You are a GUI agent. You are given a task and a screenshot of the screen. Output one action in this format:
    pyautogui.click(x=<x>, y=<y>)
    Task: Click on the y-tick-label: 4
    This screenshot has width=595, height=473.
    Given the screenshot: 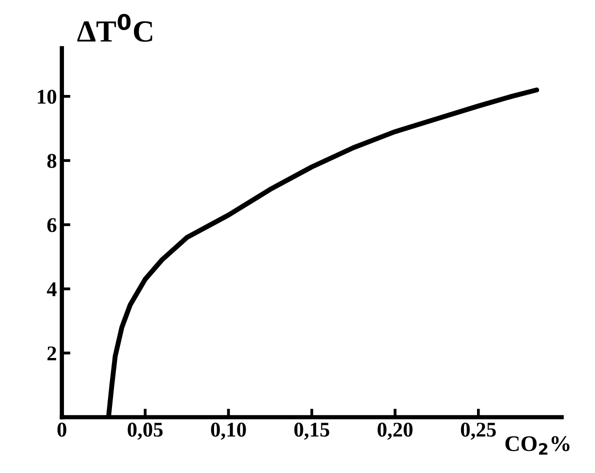 What is the action you would take?
    pyautogui.click(x=51, y=289)
    